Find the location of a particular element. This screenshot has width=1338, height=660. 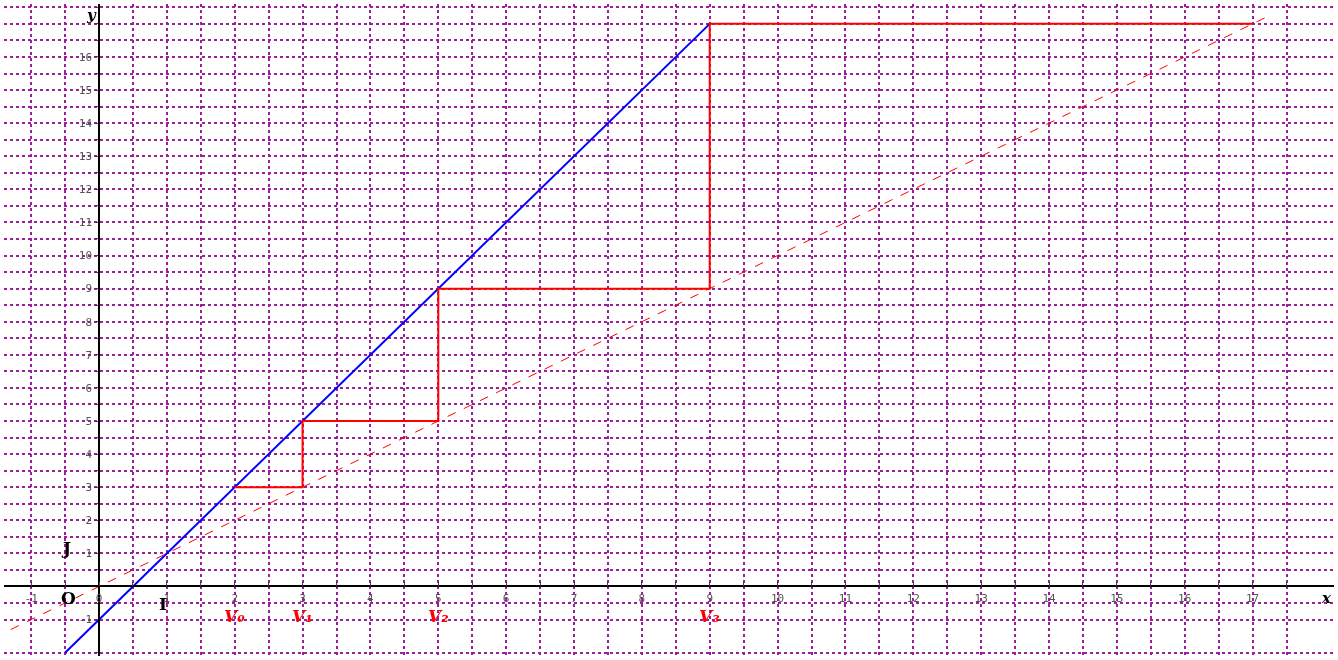

annotation: J is located at coordinates (66, 548).